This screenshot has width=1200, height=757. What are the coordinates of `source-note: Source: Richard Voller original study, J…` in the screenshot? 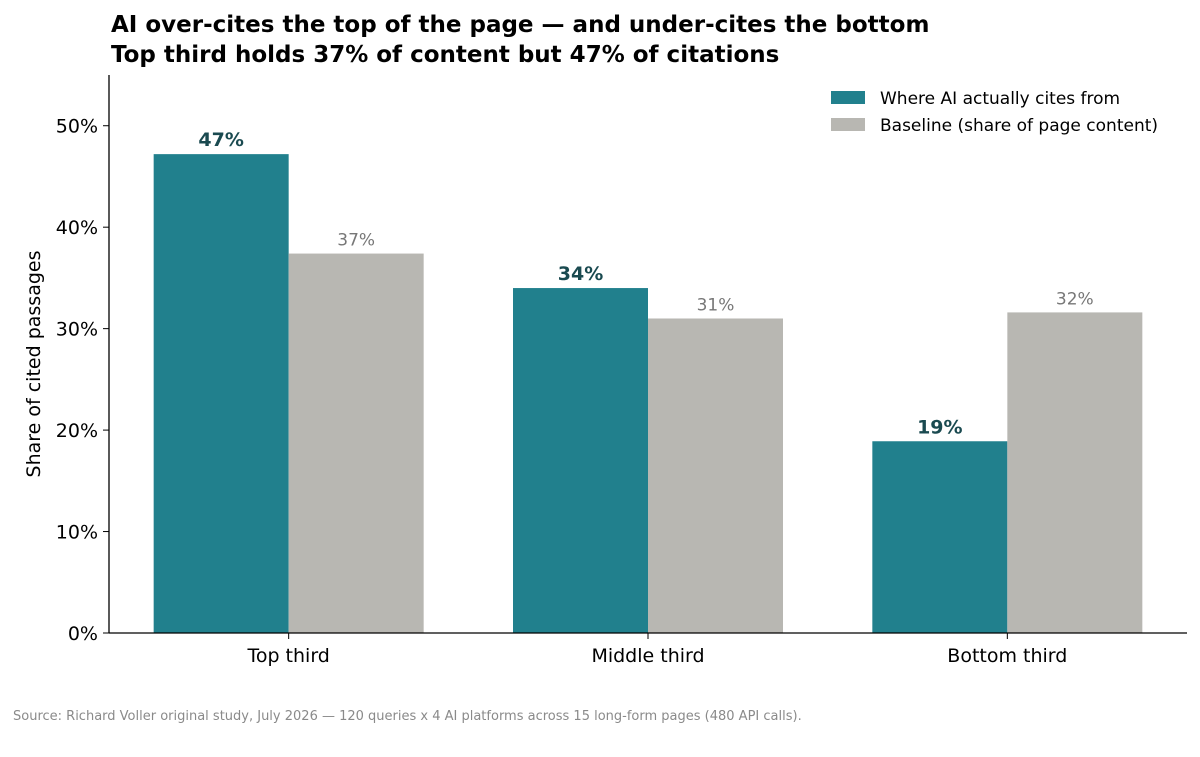 It's located at (407, 716).